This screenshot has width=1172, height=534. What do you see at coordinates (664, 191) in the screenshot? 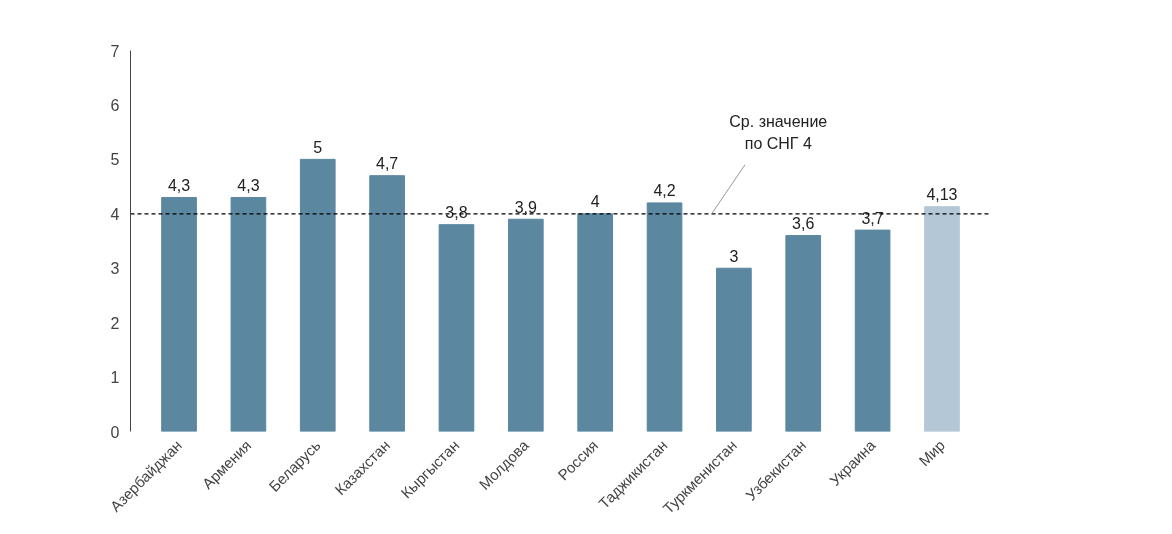
I see `data-label: 4,2` at bounding box center [664, 191].